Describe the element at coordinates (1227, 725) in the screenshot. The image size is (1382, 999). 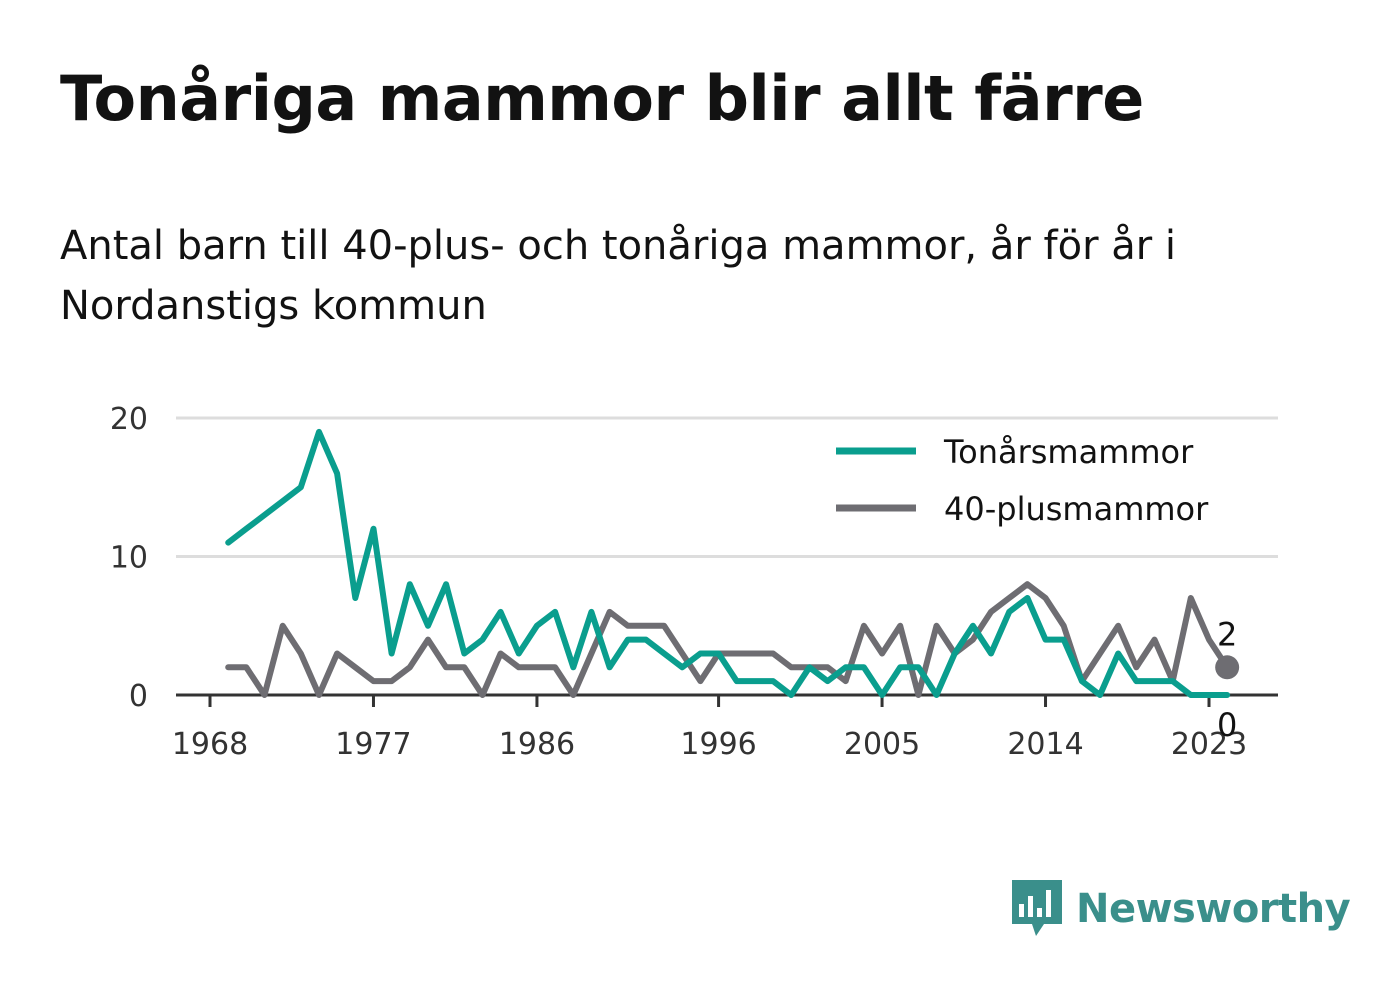
I see `end-value-label: 0` at that location.